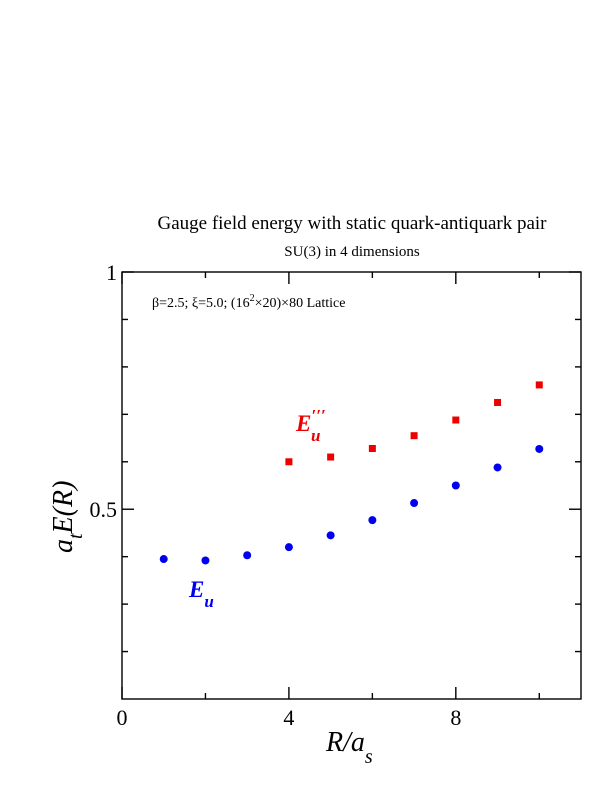 The height and width of the screenshot is (792, 612). Describe the element at coordinates (252, 298) in the screenshot. I see `lattice-annotation-sup: 2` at that location.